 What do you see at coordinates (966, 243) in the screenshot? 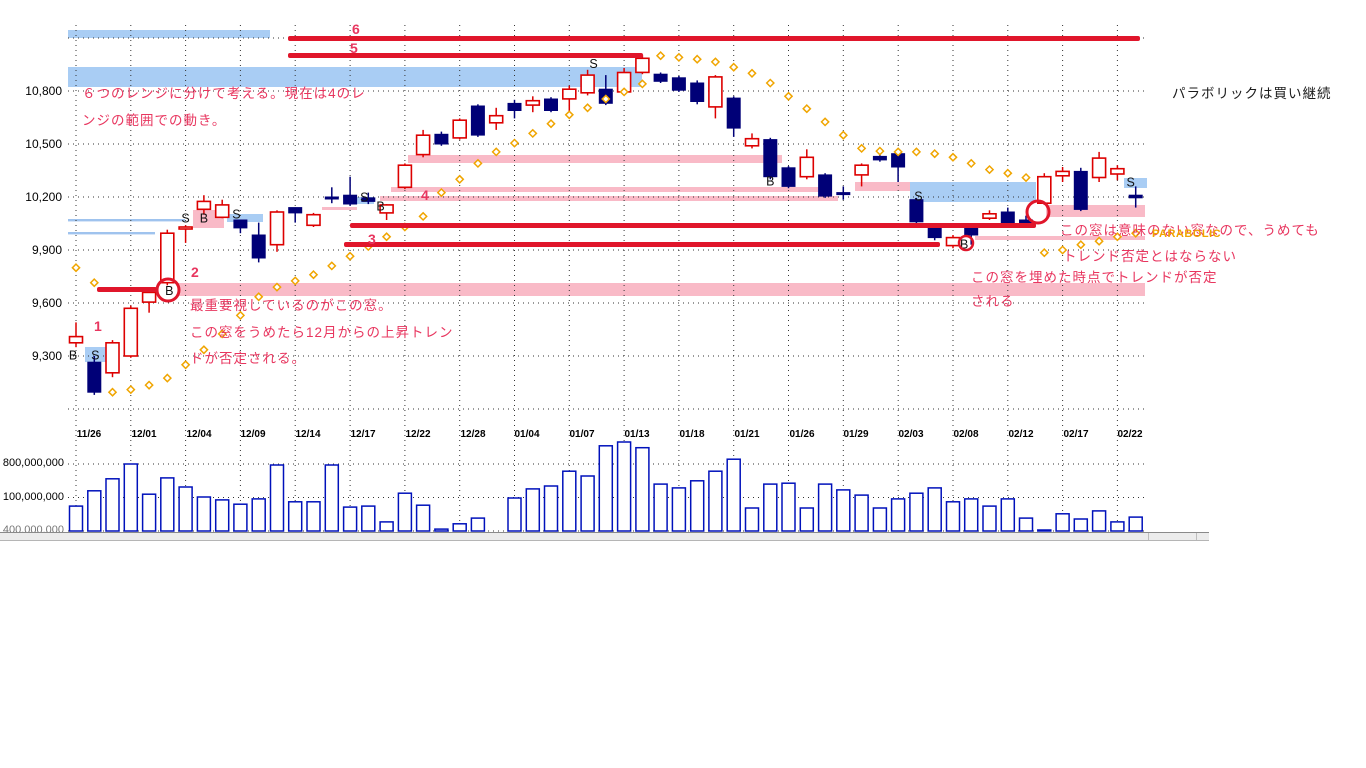
I see `red-highlight-circle` at bounding box center [966, 243].